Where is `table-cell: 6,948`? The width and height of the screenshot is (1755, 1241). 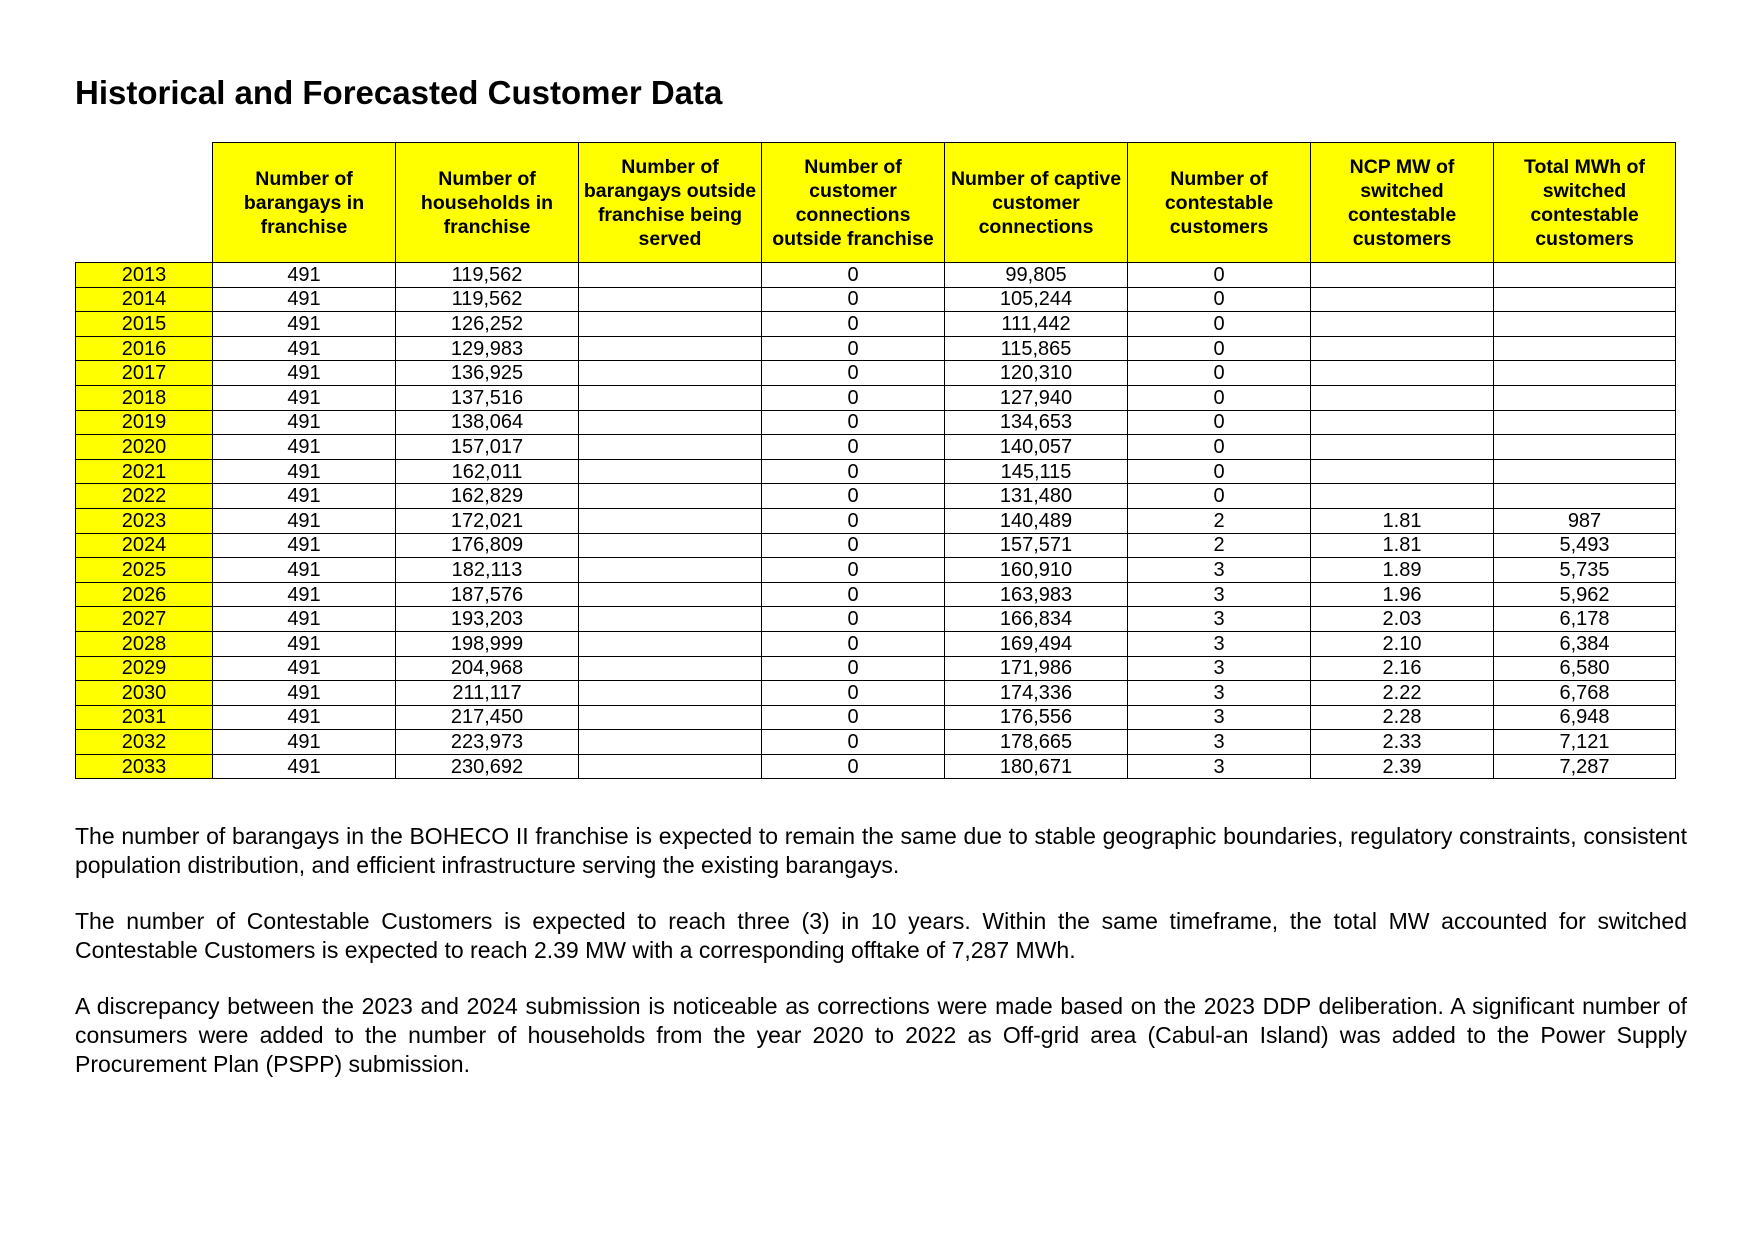 table-cell: 6,948 is located at coordinates (1584, 717).